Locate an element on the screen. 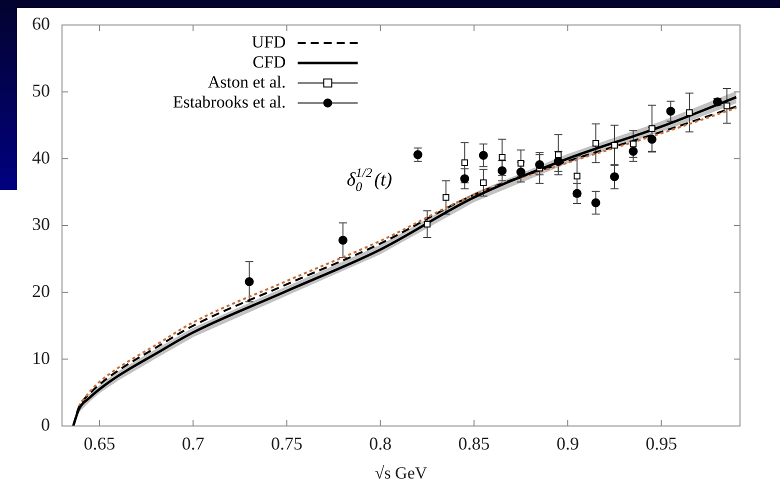  x-axis-title: √s GeV is located at coordinates (401, 472).